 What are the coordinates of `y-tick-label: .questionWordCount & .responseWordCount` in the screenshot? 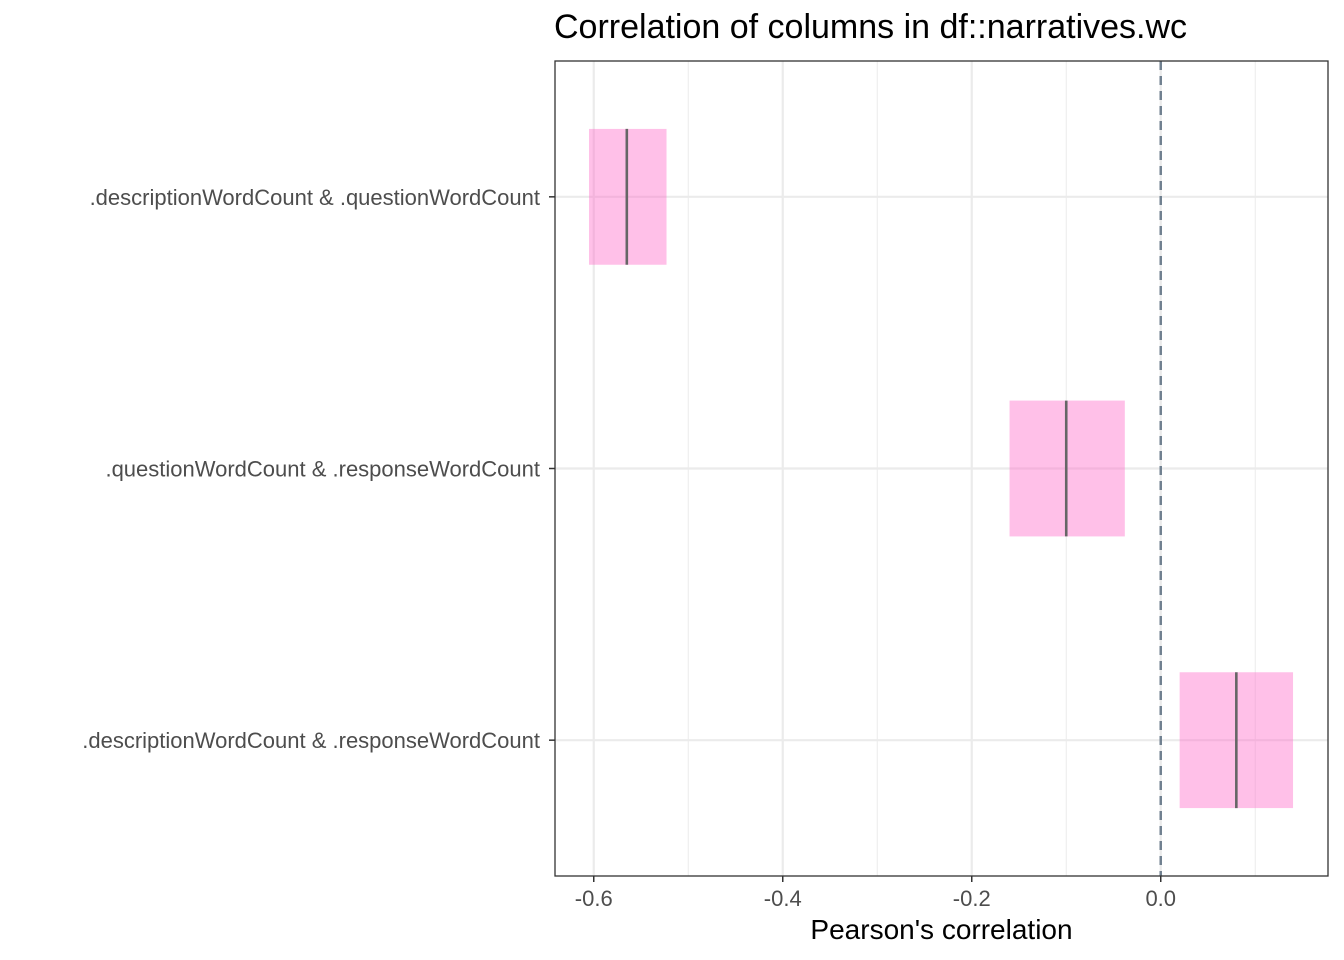 It's located at (322, 469).